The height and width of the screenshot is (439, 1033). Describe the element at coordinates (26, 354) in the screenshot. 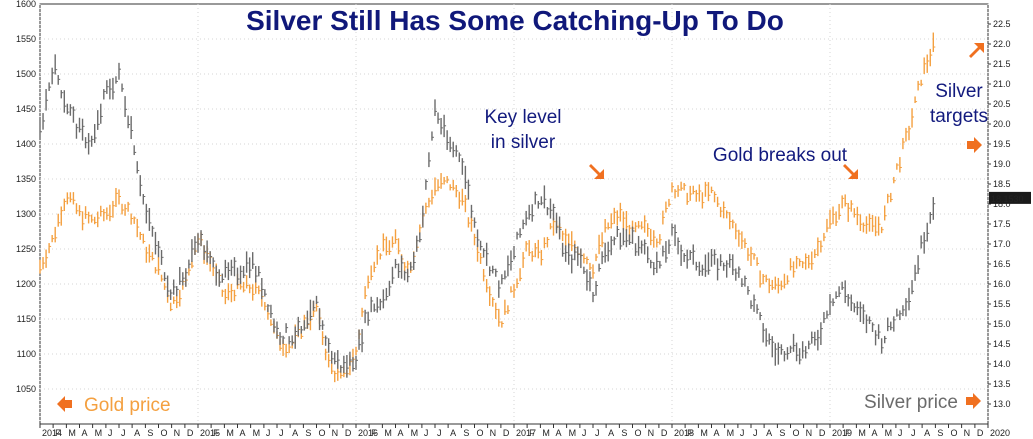

I see `y-left-tick-label: 1100` at that location.